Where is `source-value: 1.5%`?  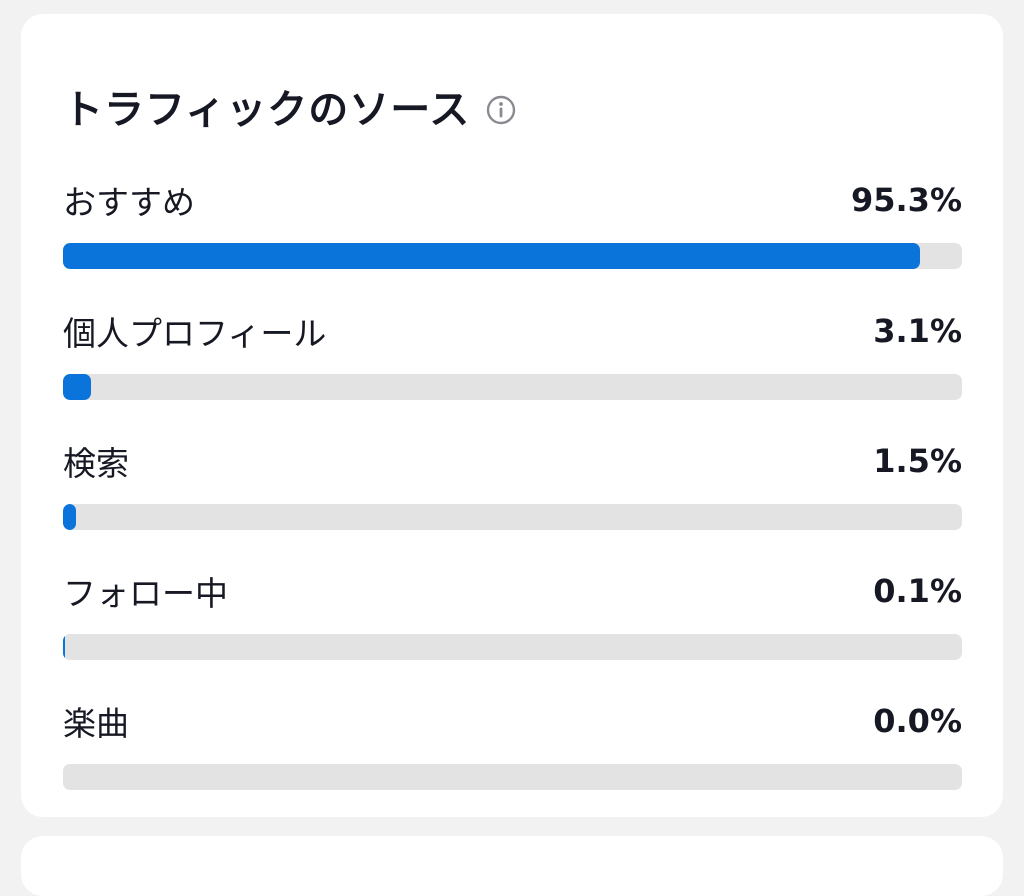 source-value: 1.5% is located at coordinates (917, 461).